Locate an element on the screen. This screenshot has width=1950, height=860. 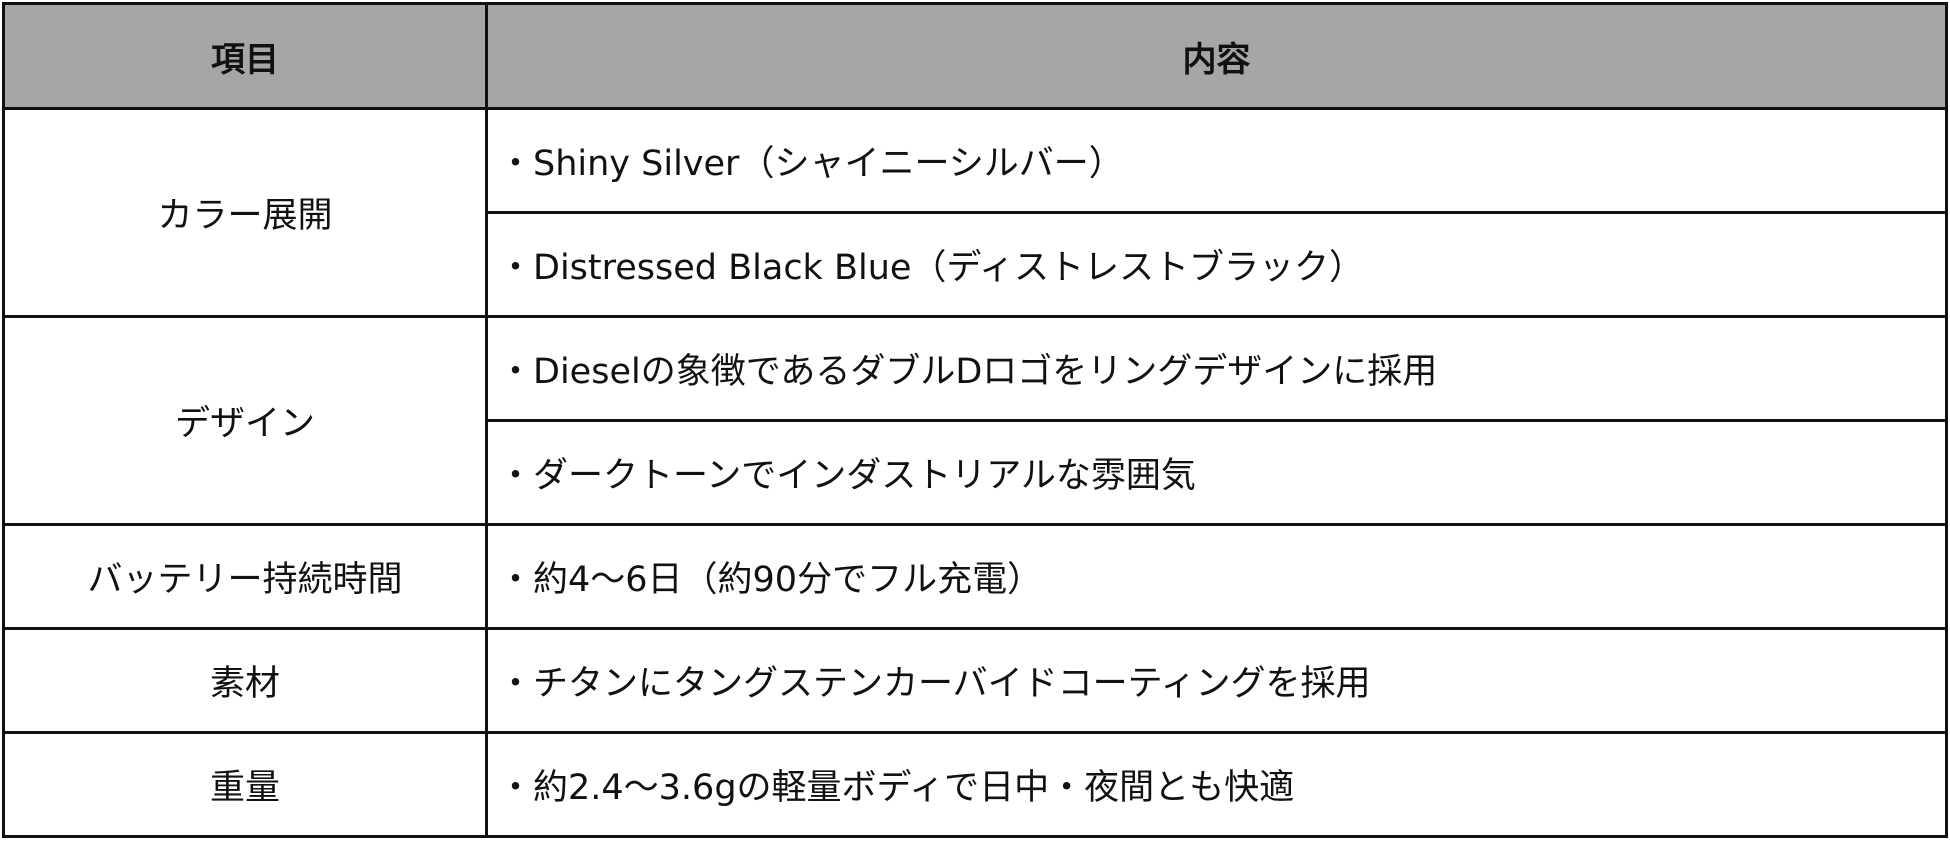
content-cell: ・Dieselの象徴であるダブルDロゴをリングデザインに採用 is located at coordinates (1216, 368).